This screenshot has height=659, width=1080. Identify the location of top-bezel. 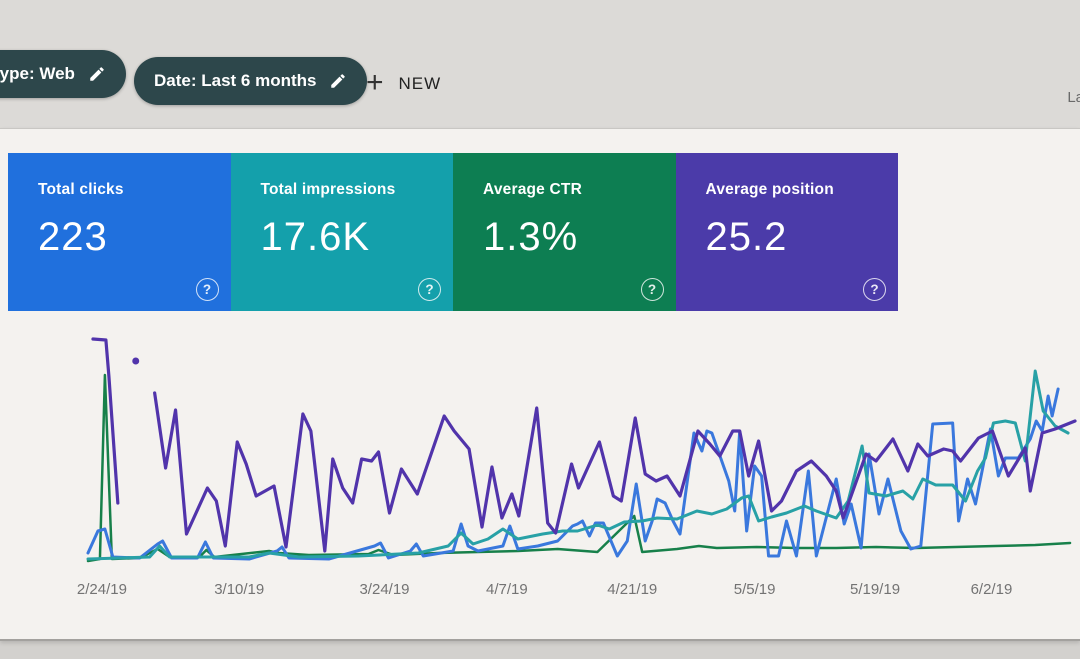
(540, 24).